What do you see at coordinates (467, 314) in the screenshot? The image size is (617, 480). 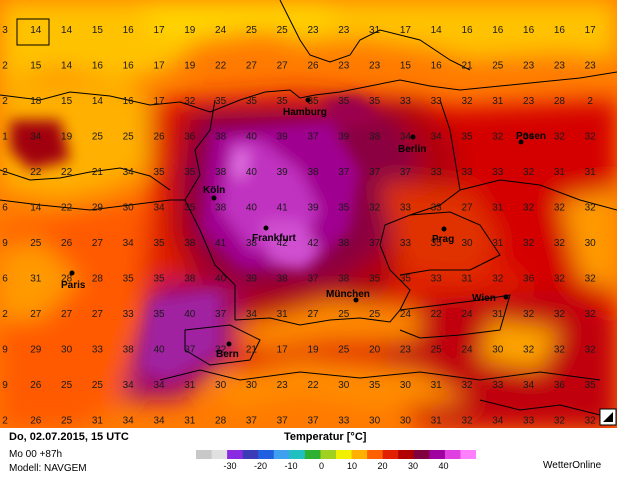 I see `grid-value: 24` at bounding box center [467, 314].